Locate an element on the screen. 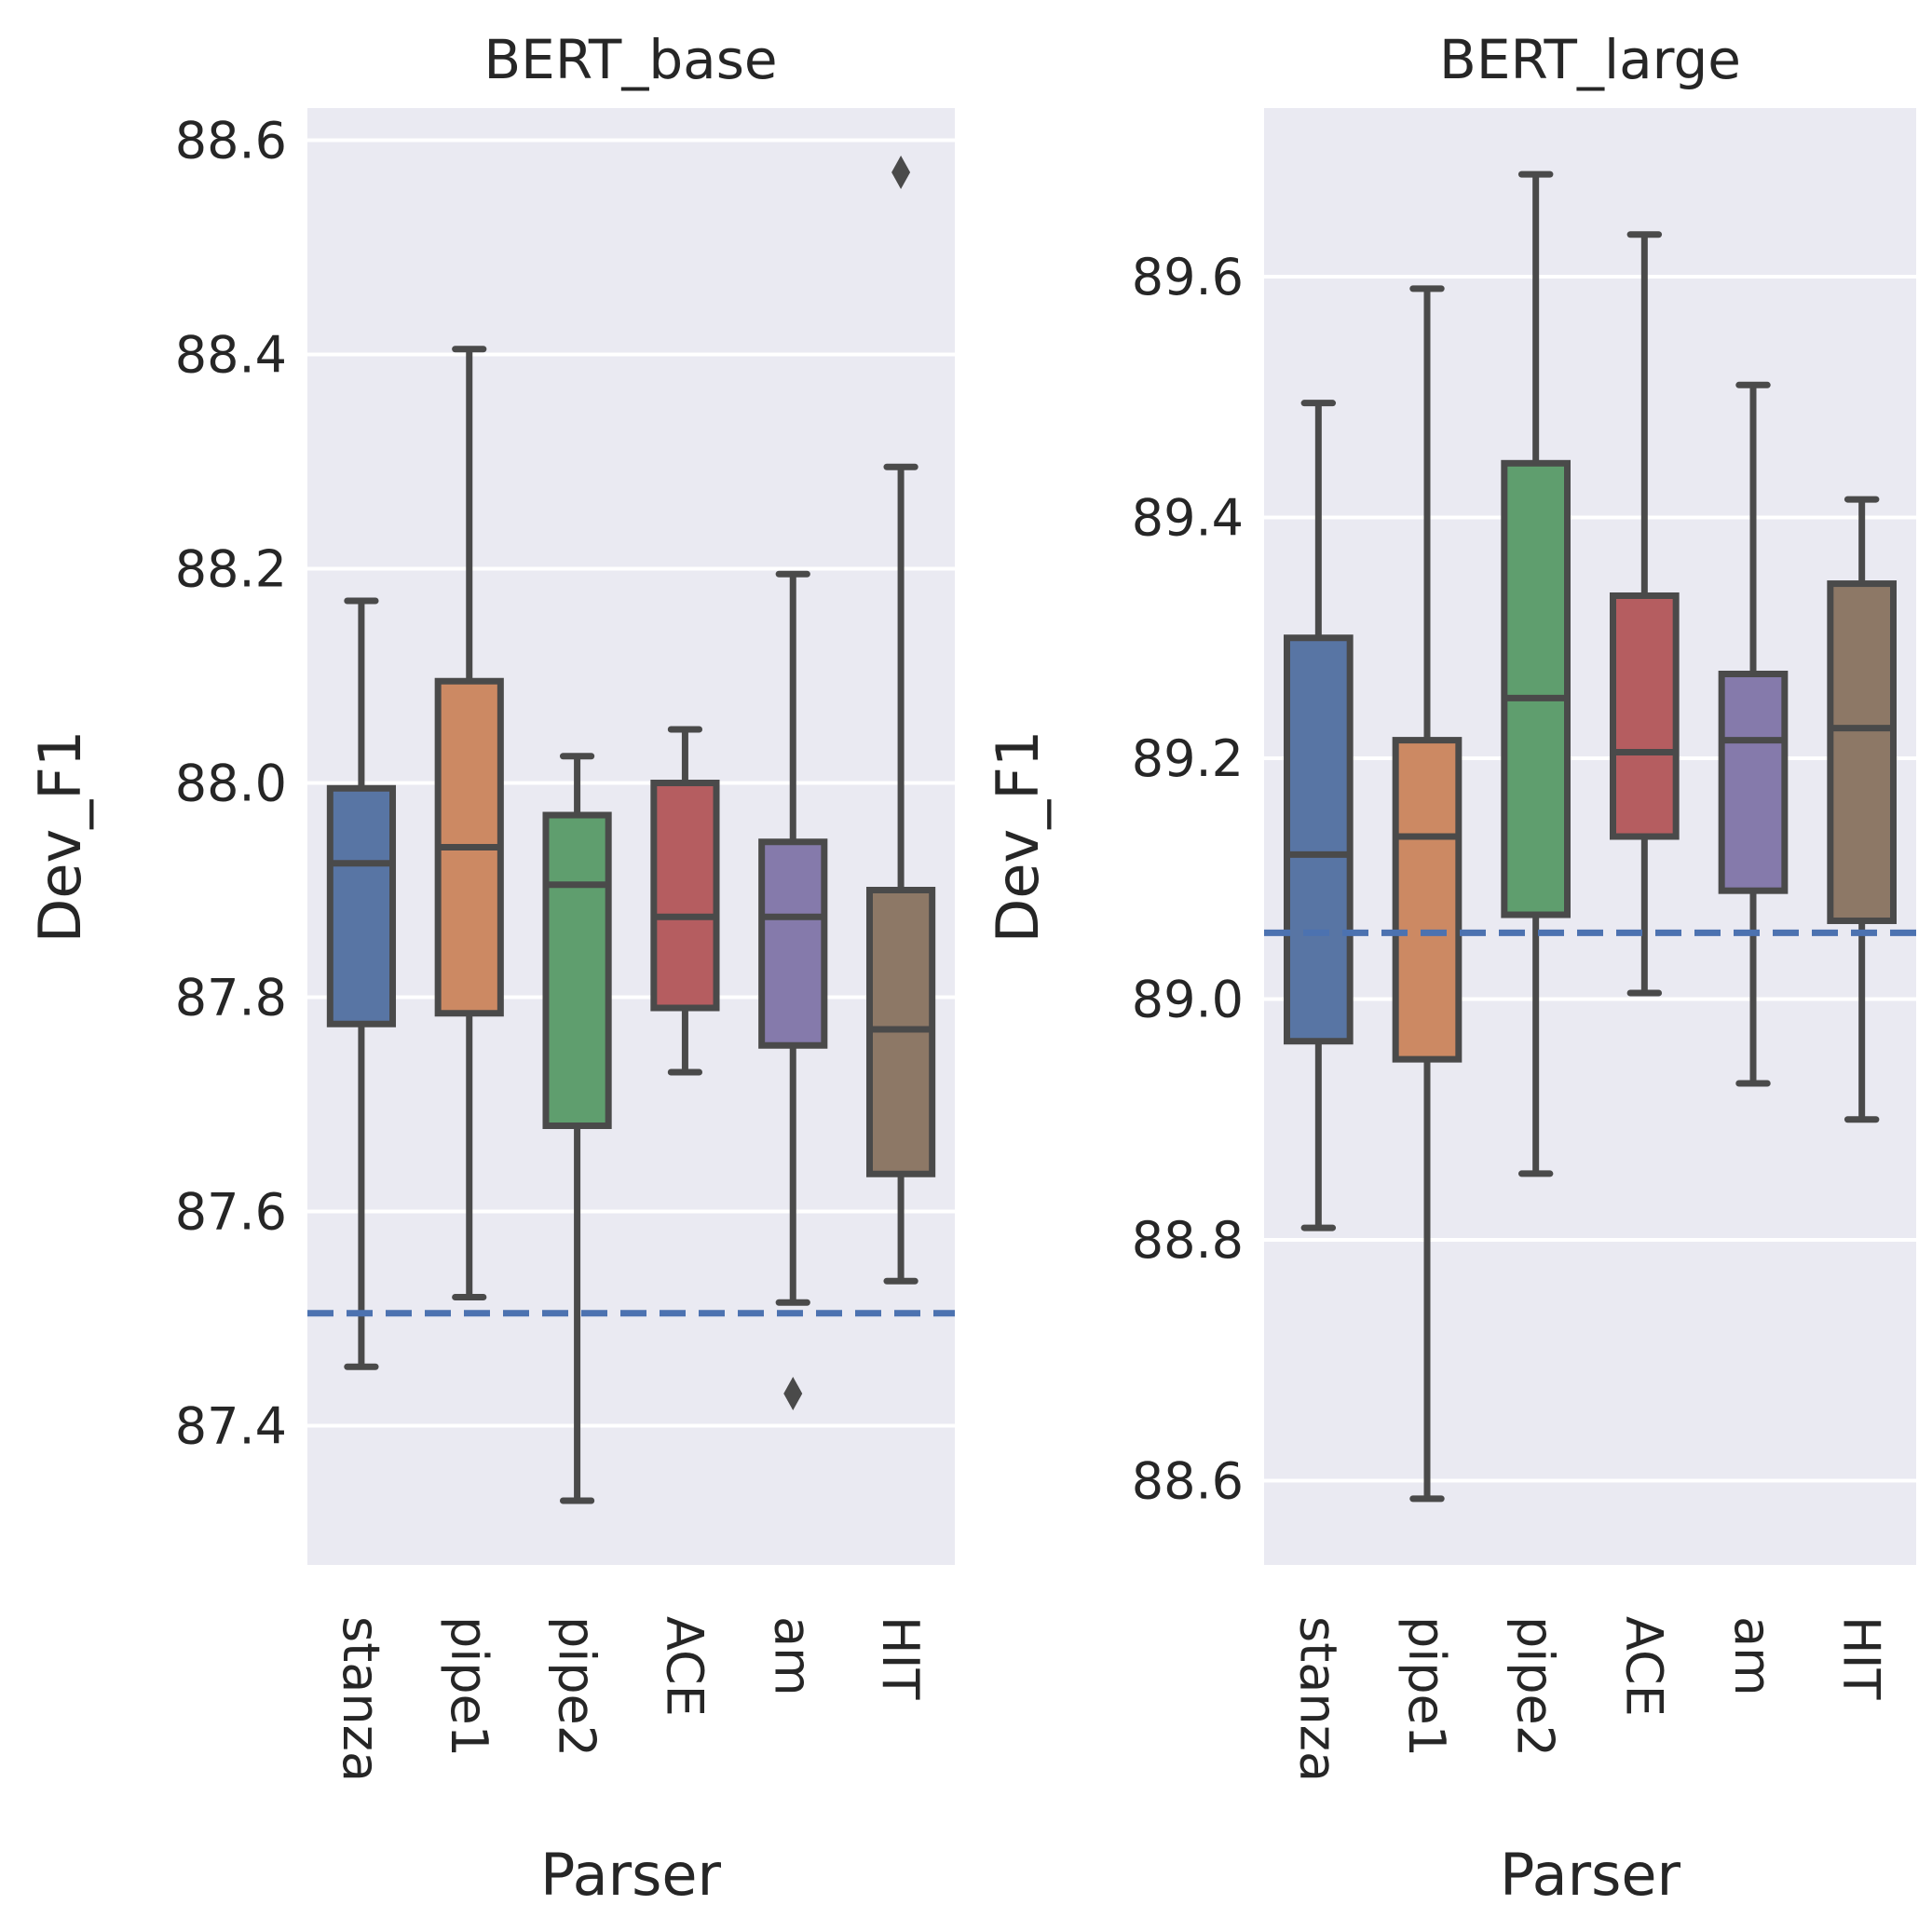  y-tick-label: 89.0 is located at coordinates (1188, 999).